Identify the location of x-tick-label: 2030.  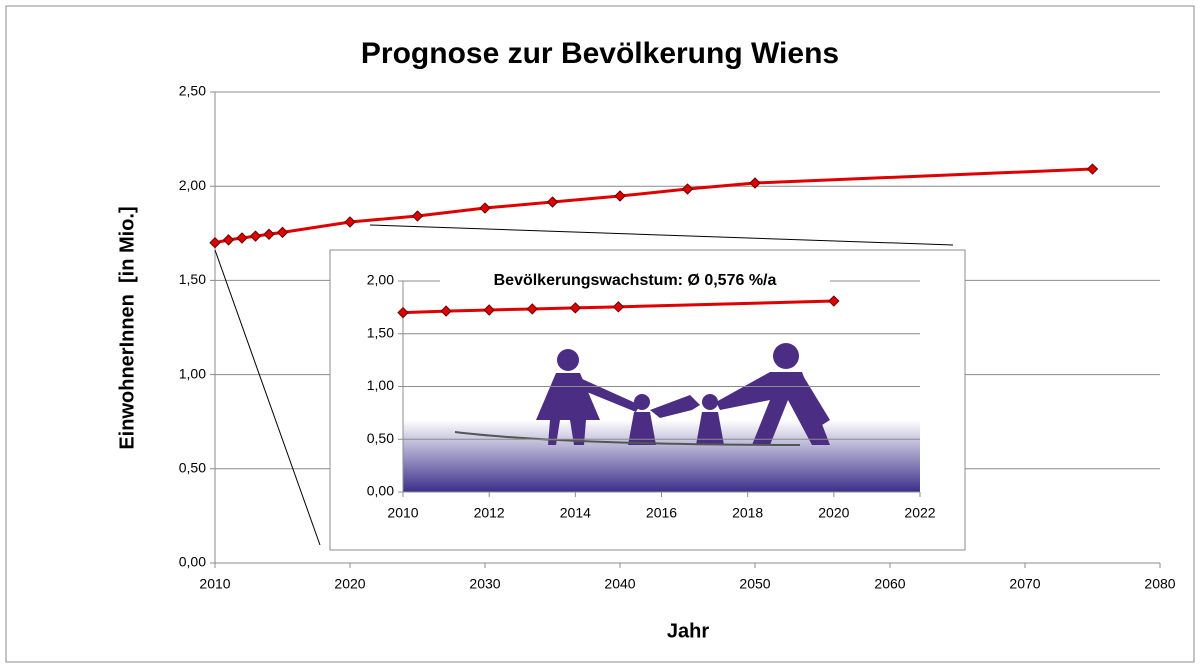
(484, 584).